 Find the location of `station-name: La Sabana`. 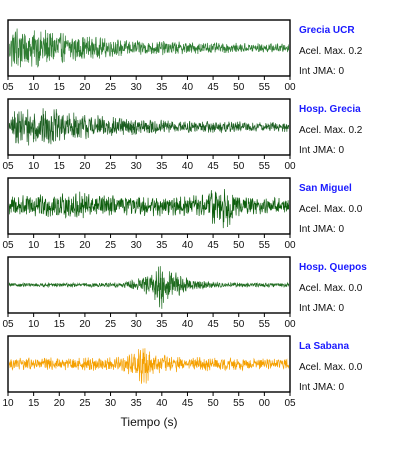

station-name: La Sabana is located at coordinates (324, 346).